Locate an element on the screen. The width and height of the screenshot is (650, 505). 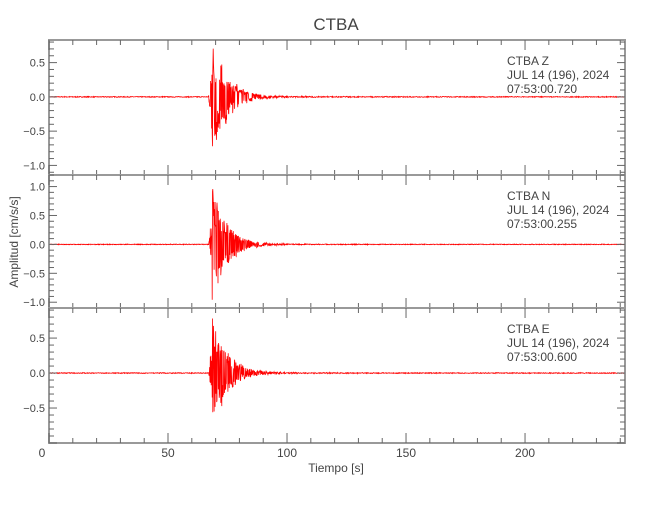
time-label: 07:53:00.255 is located at coordinates (542, 224).